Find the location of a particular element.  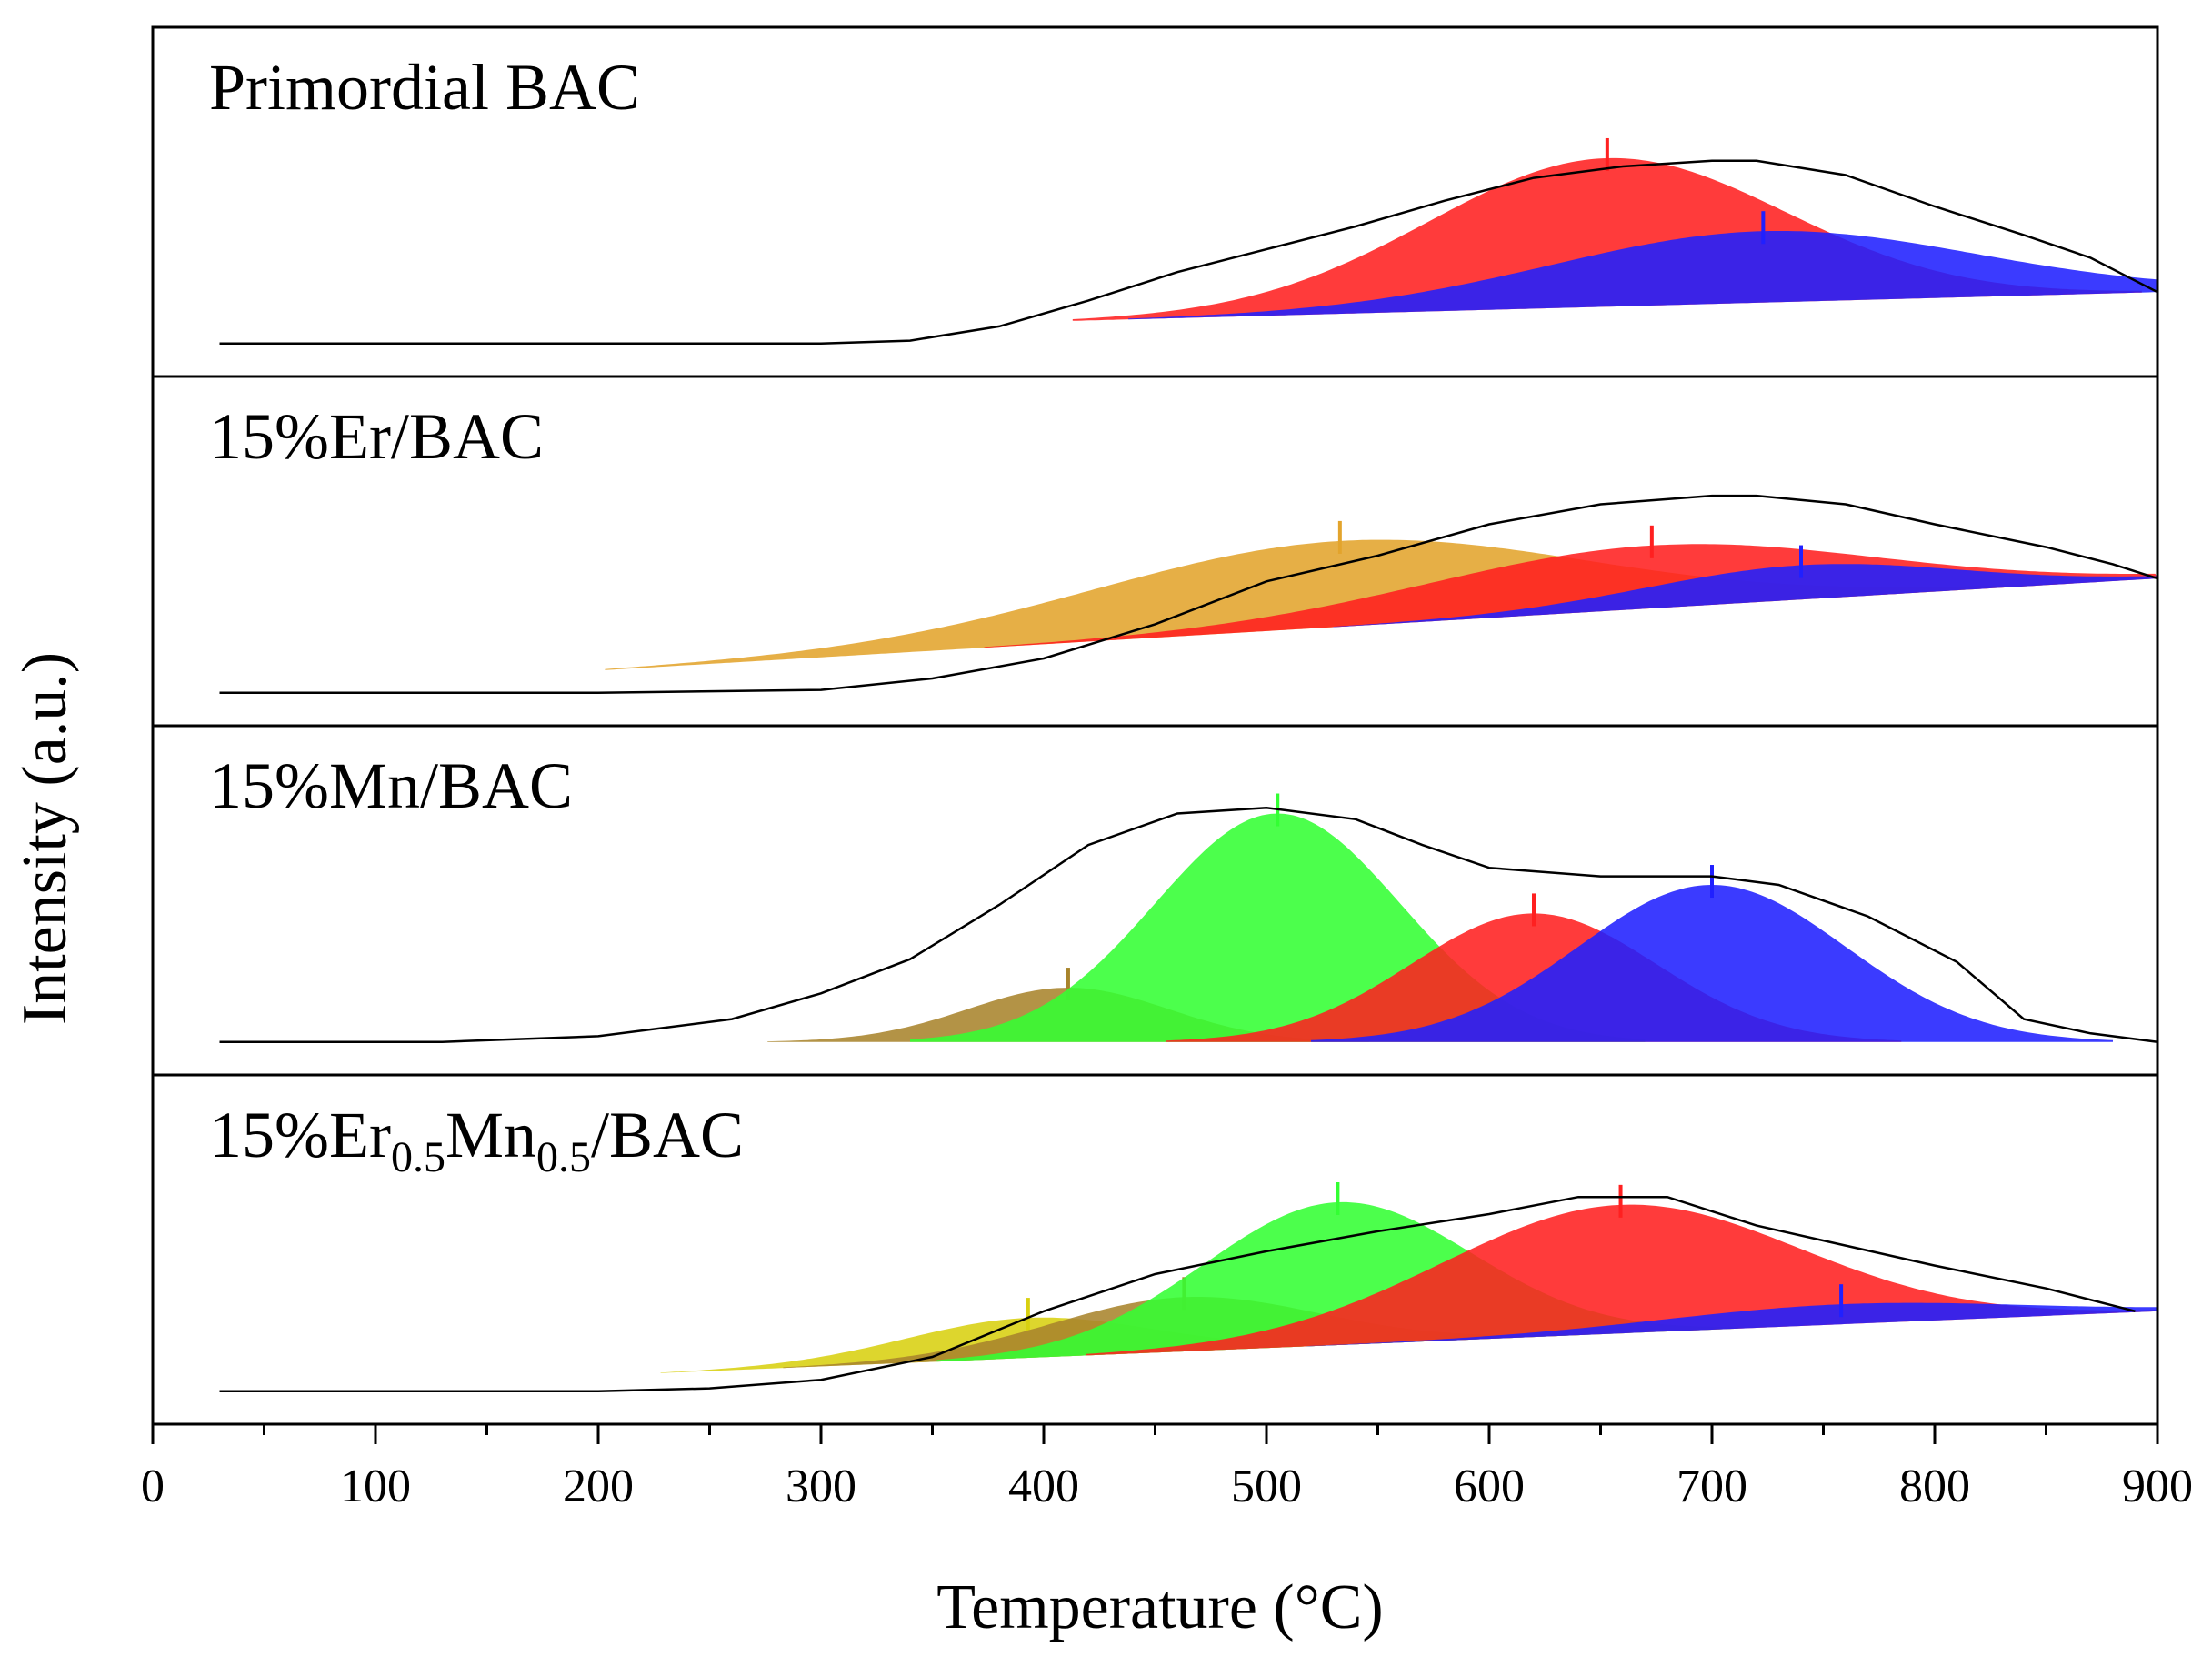

y-axis-label: Intensity (a.u.) is located at coordinates (45, 838).